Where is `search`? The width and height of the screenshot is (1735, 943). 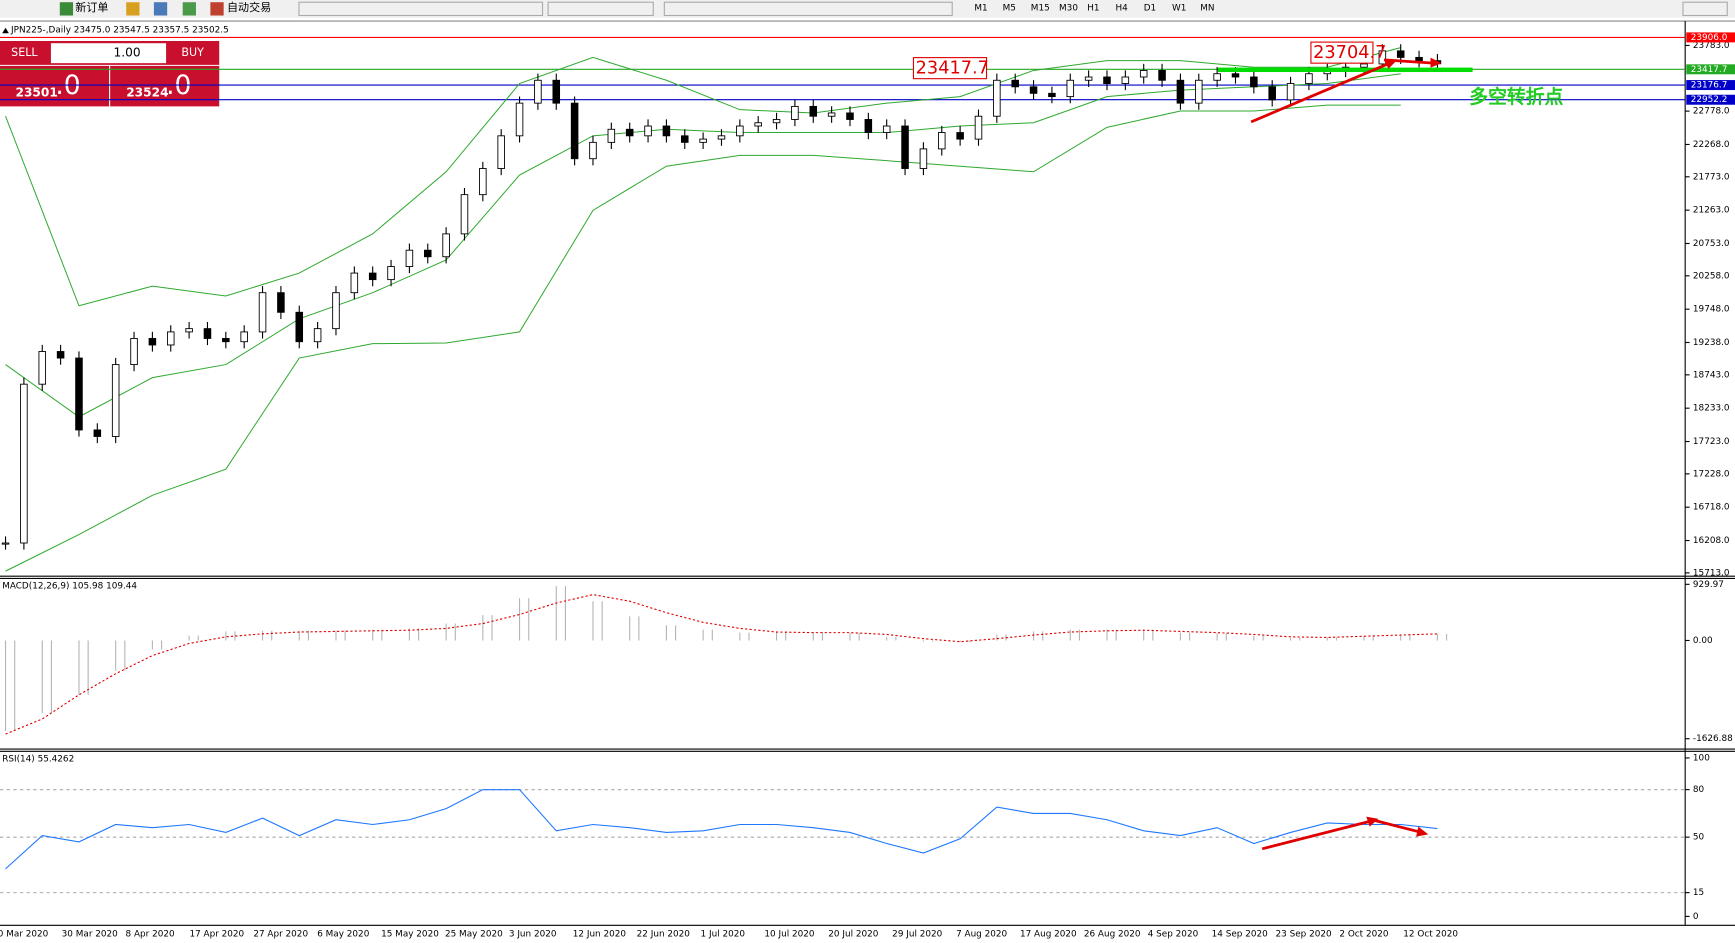 search is located at coordinates (1705, 9).